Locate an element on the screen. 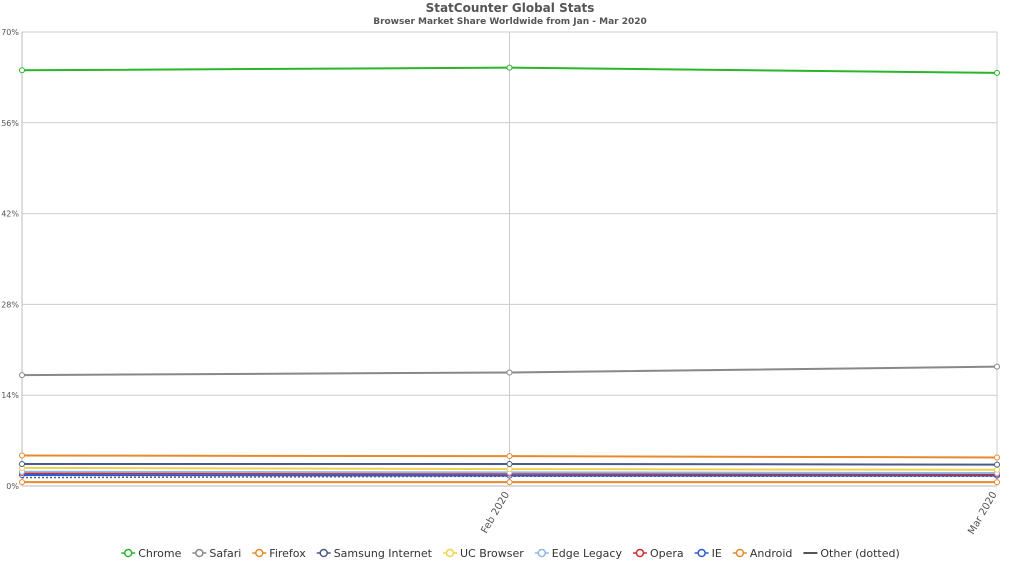 The height and width of the screenshot is (576, 1024). legend-item: Opera is located at coordinates (658, 553).